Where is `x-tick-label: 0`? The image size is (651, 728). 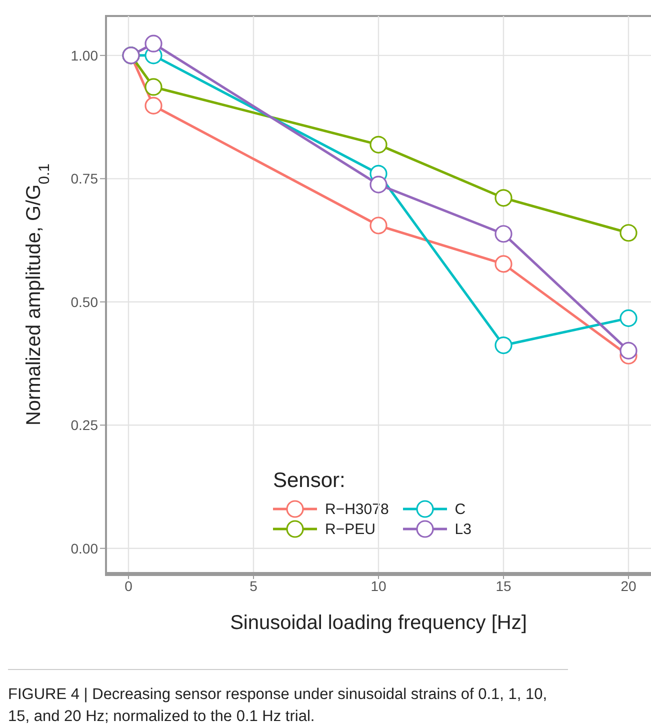 x-tick-label: 0 is located at coordinates (128, 586).